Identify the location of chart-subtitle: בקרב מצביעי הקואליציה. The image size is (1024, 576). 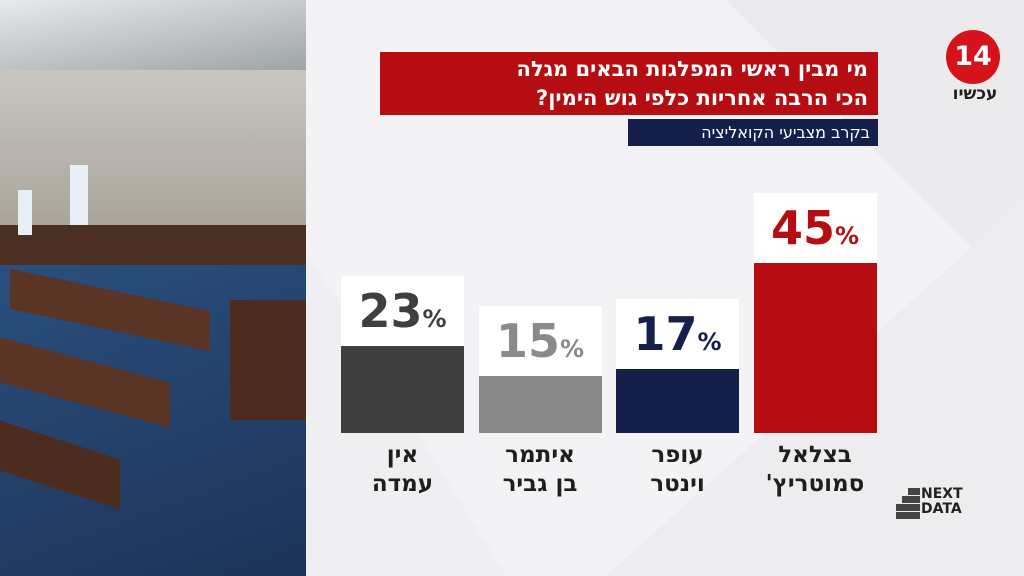
(753, 132).